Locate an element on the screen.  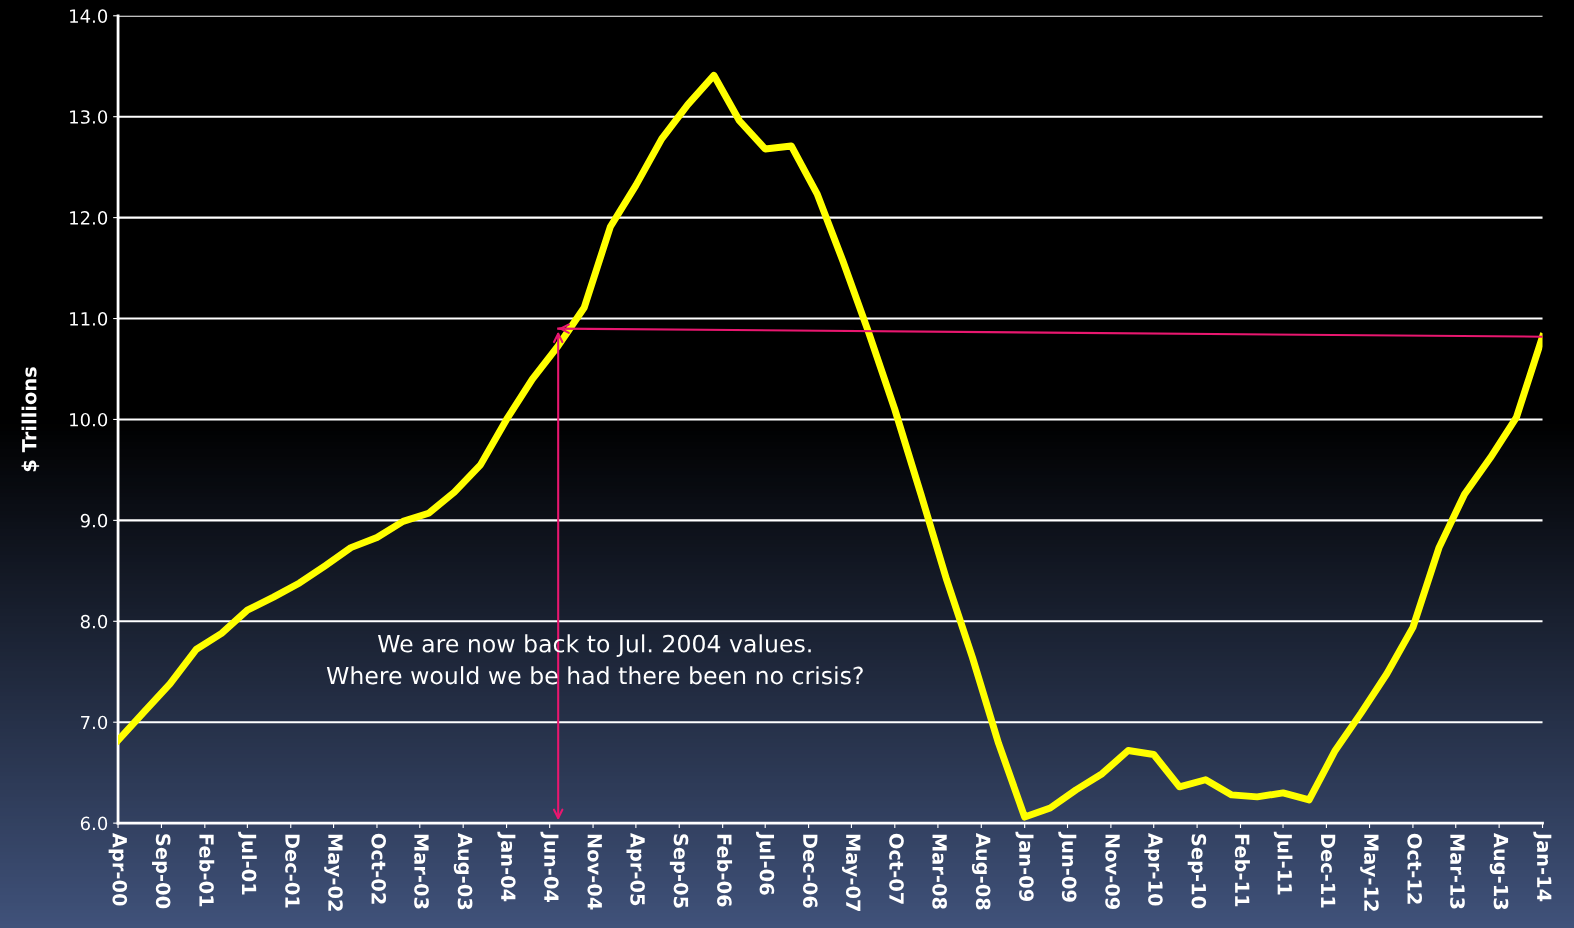
x-tick-label: Jul-11 is located at coordinates (1283, 863).